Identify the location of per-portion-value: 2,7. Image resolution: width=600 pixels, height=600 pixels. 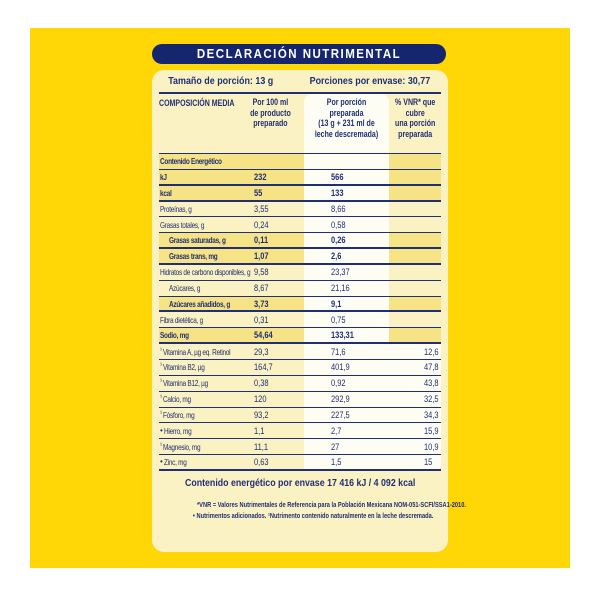
(336, 430).